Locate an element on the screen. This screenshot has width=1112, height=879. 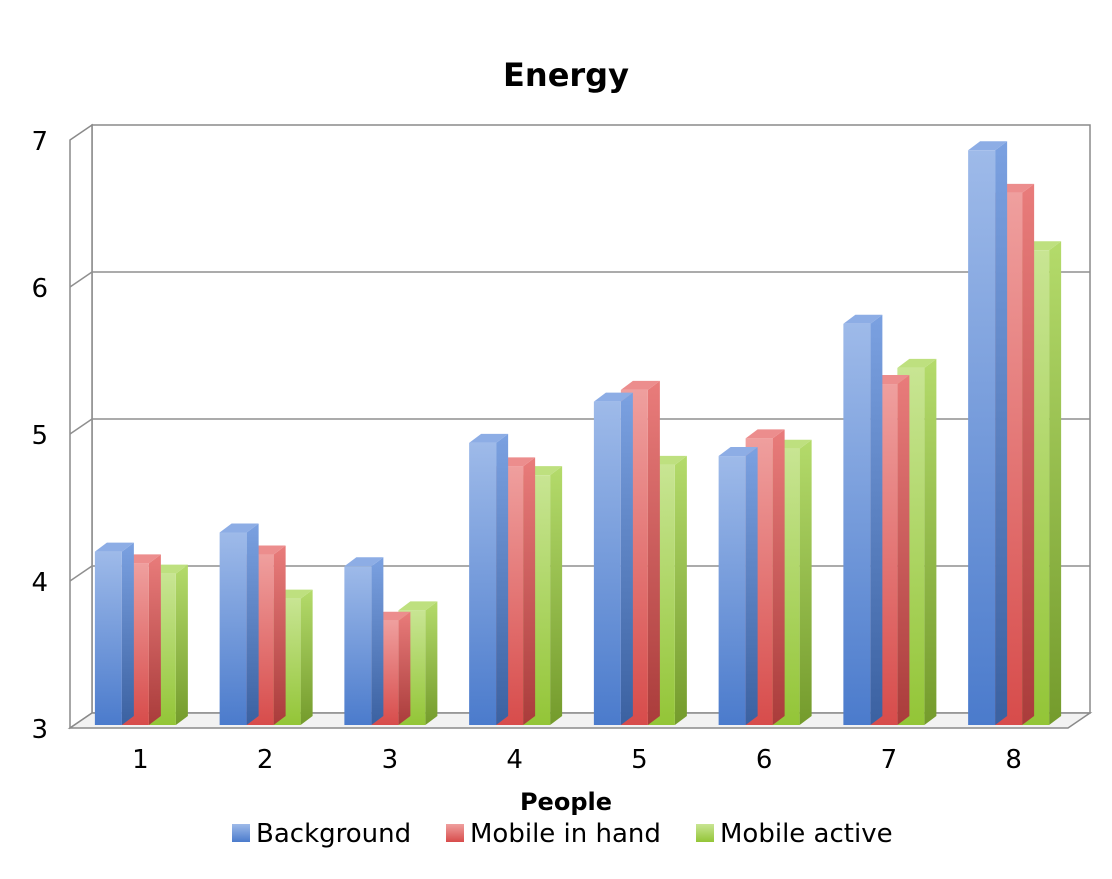
legend-label: Mobile active is located at coordinates (806, 834).